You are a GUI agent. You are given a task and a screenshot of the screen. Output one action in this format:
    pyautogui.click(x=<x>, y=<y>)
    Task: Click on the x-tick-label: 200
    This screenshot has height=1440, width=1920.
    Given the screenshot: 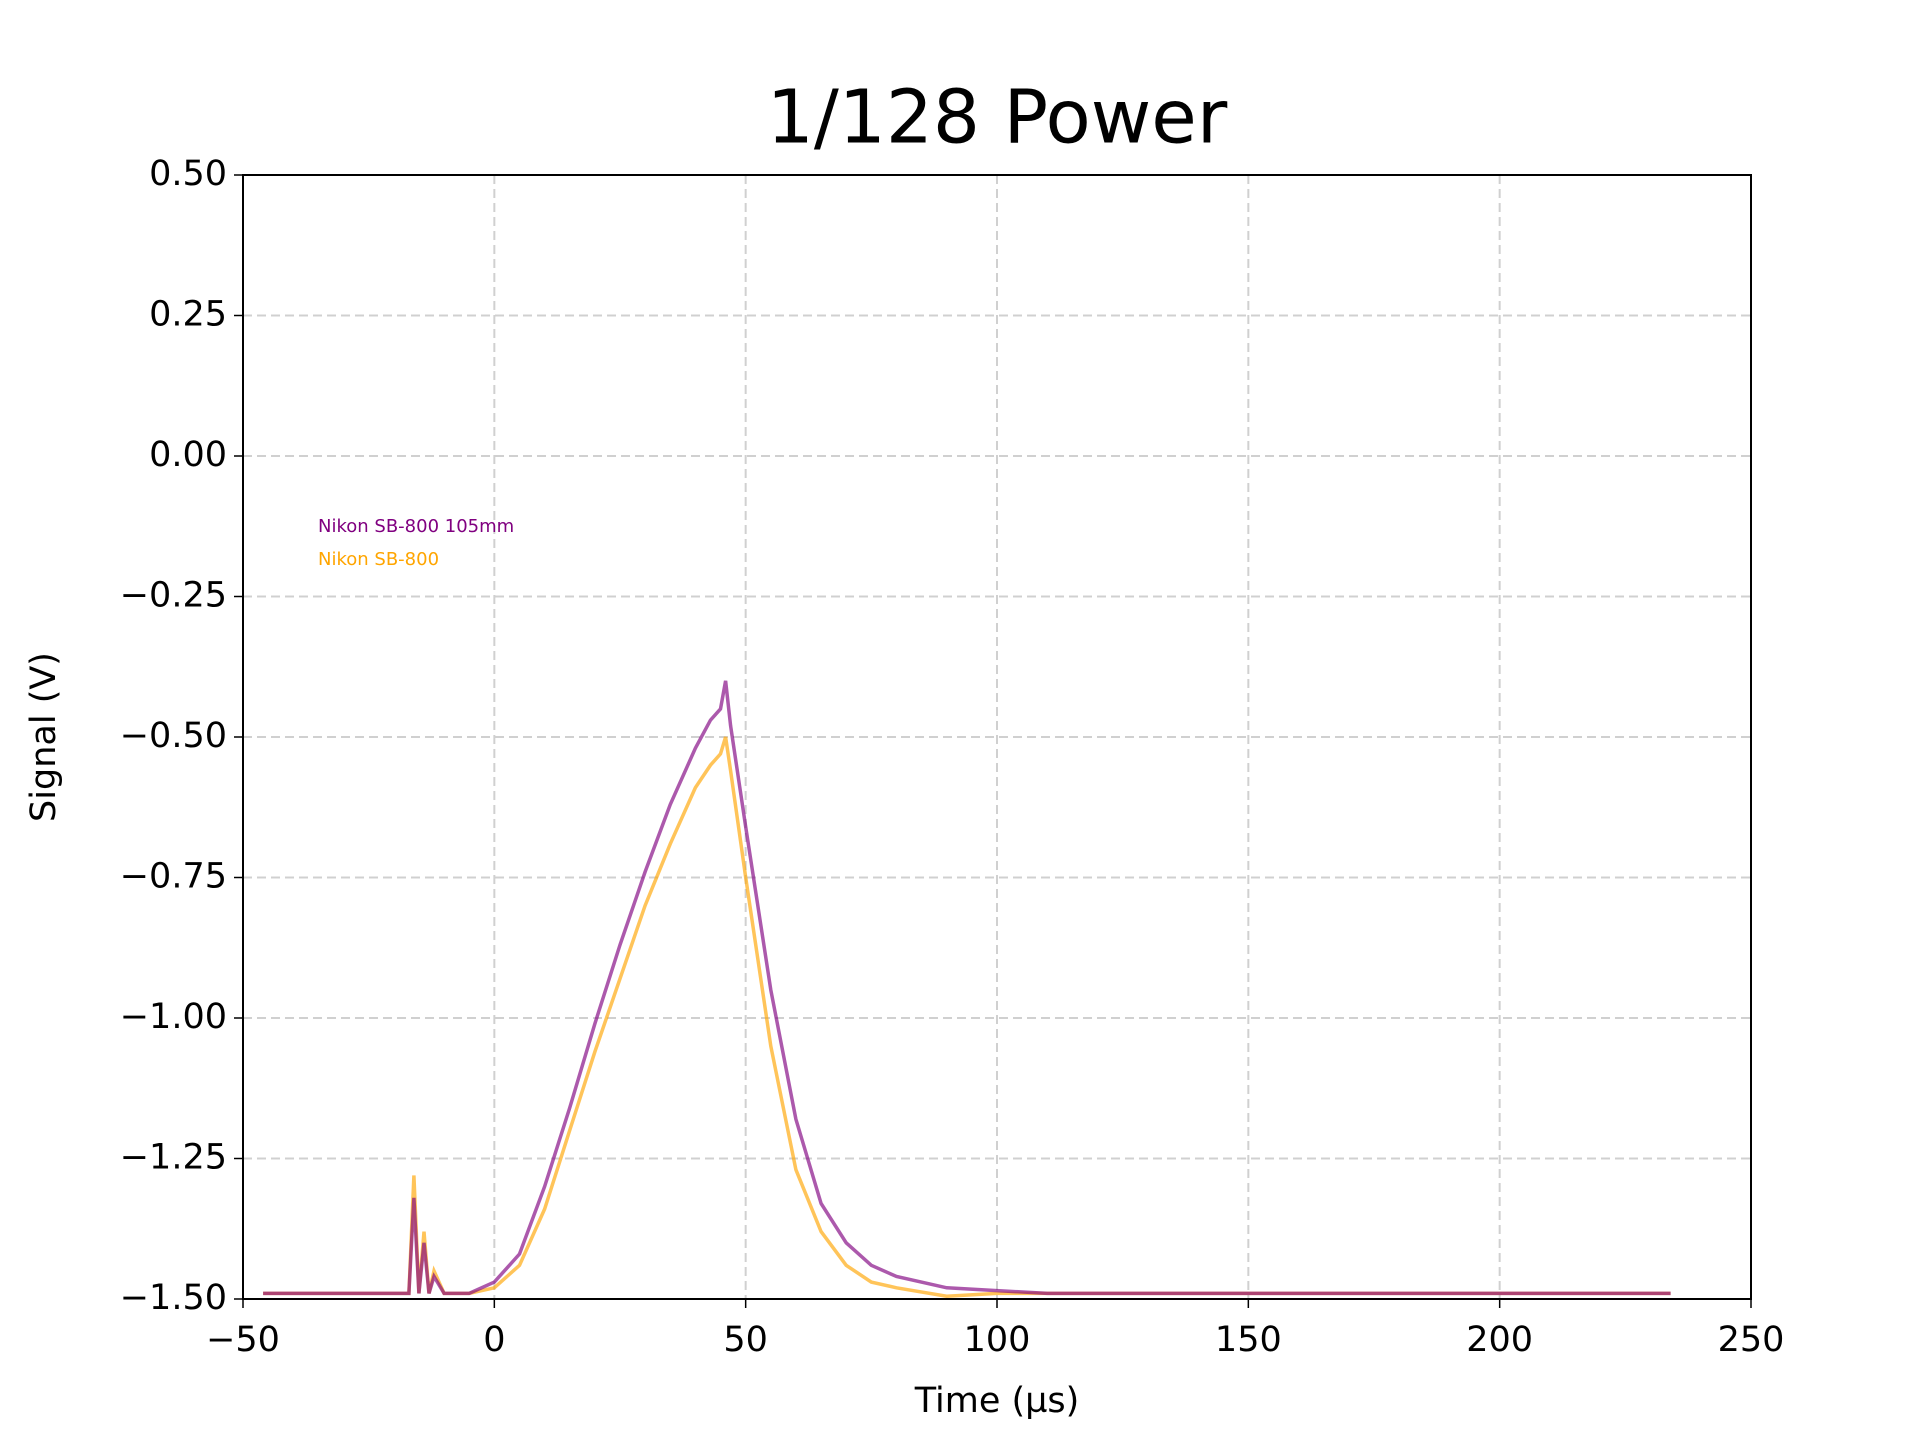 What is the action you would take?
    pyautogui.click(x=1499, y=1340)
    